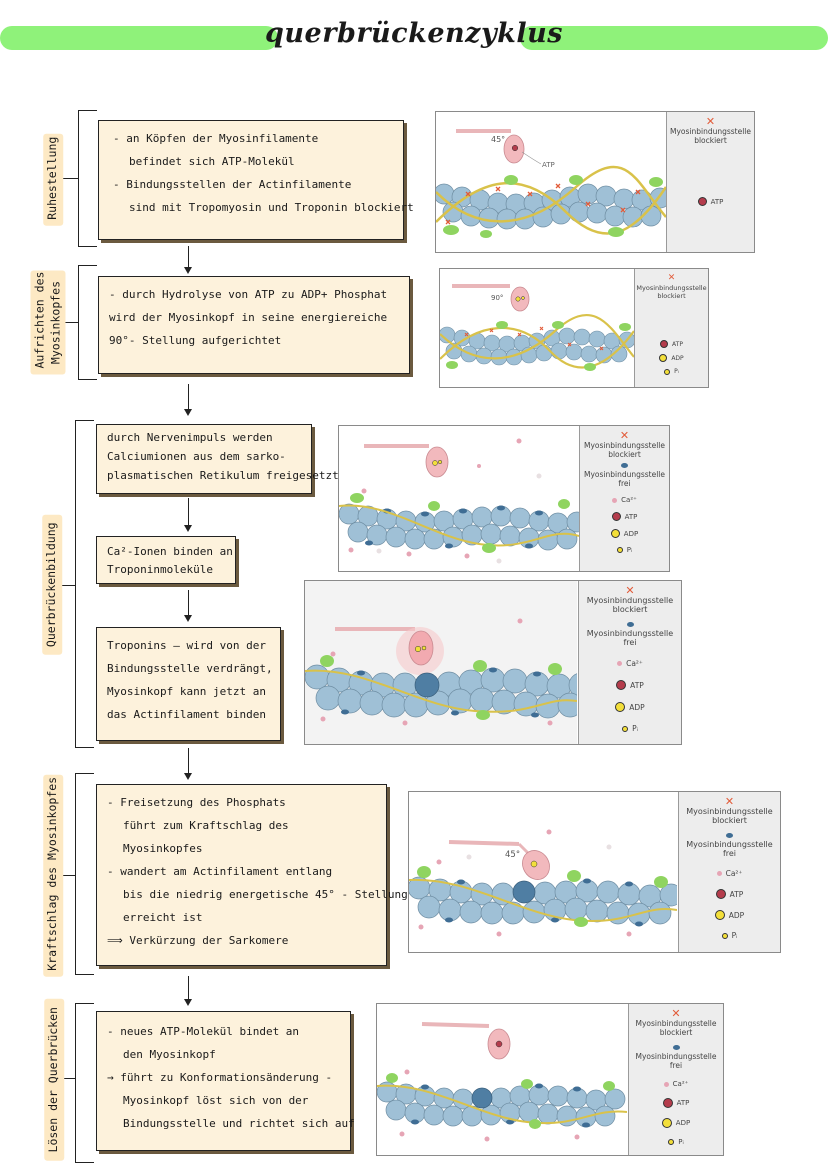 The image size is (828, 1171). What do you see at coordinates (537, 327) in the screenshot?
I see `filament-scene: 90°` at bounding box center [537, 327].